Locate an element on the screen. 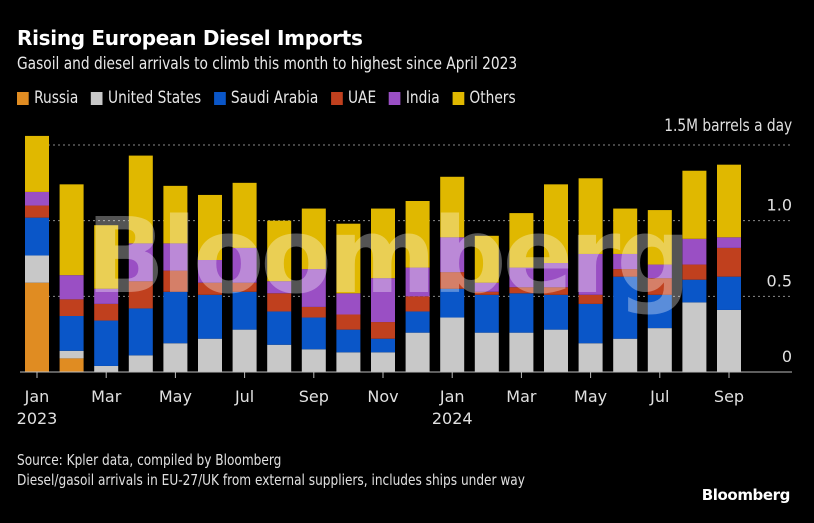 The height and width of the screenshot is (523, 814). x-tick-label: Jul is located at coordinates (659, 396).